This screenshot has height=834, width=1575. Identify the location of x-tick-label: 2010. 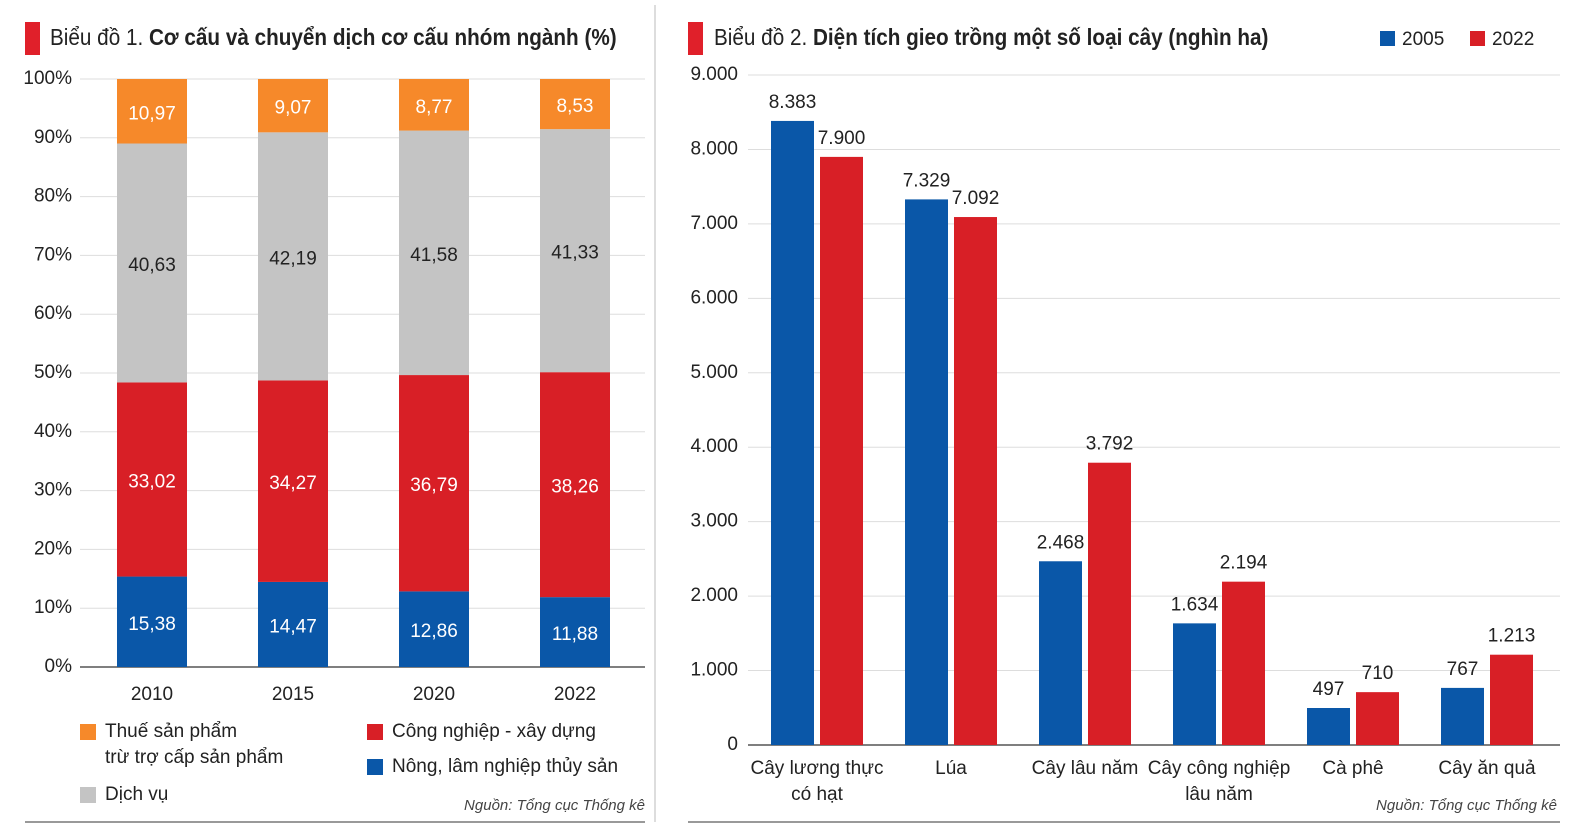
(152, 694).